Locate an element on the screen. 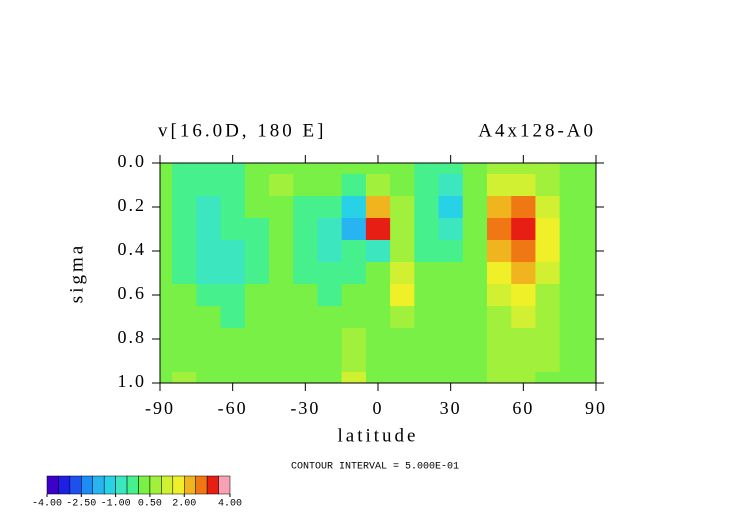  x-tick-label: -30 is located at coordinates (305, 408).